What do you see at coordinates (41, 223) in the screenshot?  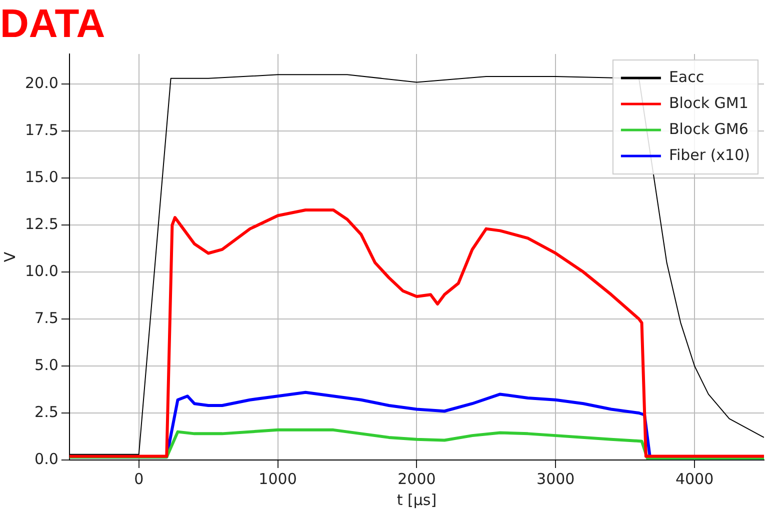 I see `y-tick-label: 12.5` at bounding box center [41, 223].